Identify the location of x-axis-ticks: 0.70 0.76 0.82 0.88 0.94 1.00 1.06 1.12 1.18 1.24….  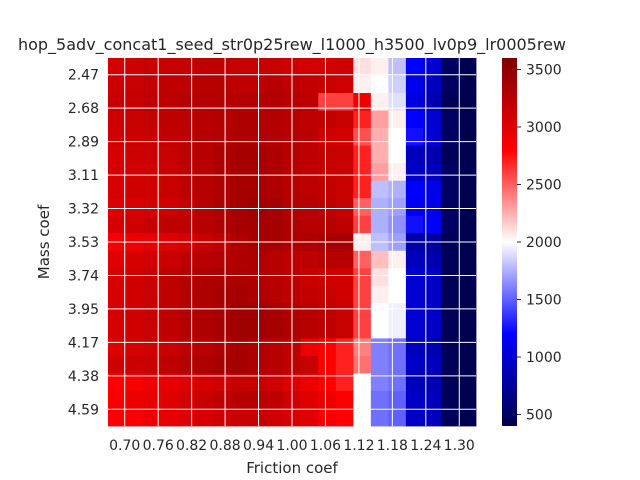
(292, 446).